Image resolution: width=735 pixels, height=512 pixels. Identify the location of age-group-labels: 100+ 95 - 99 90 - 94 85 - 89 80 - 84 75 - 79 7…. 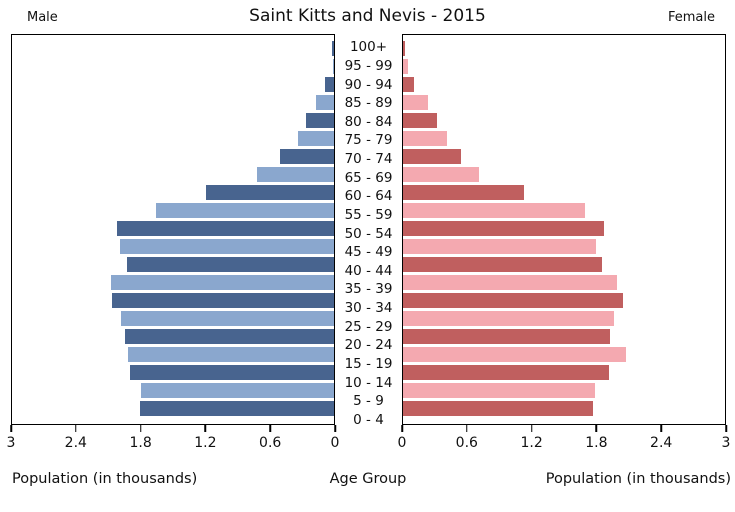
(368, 234).